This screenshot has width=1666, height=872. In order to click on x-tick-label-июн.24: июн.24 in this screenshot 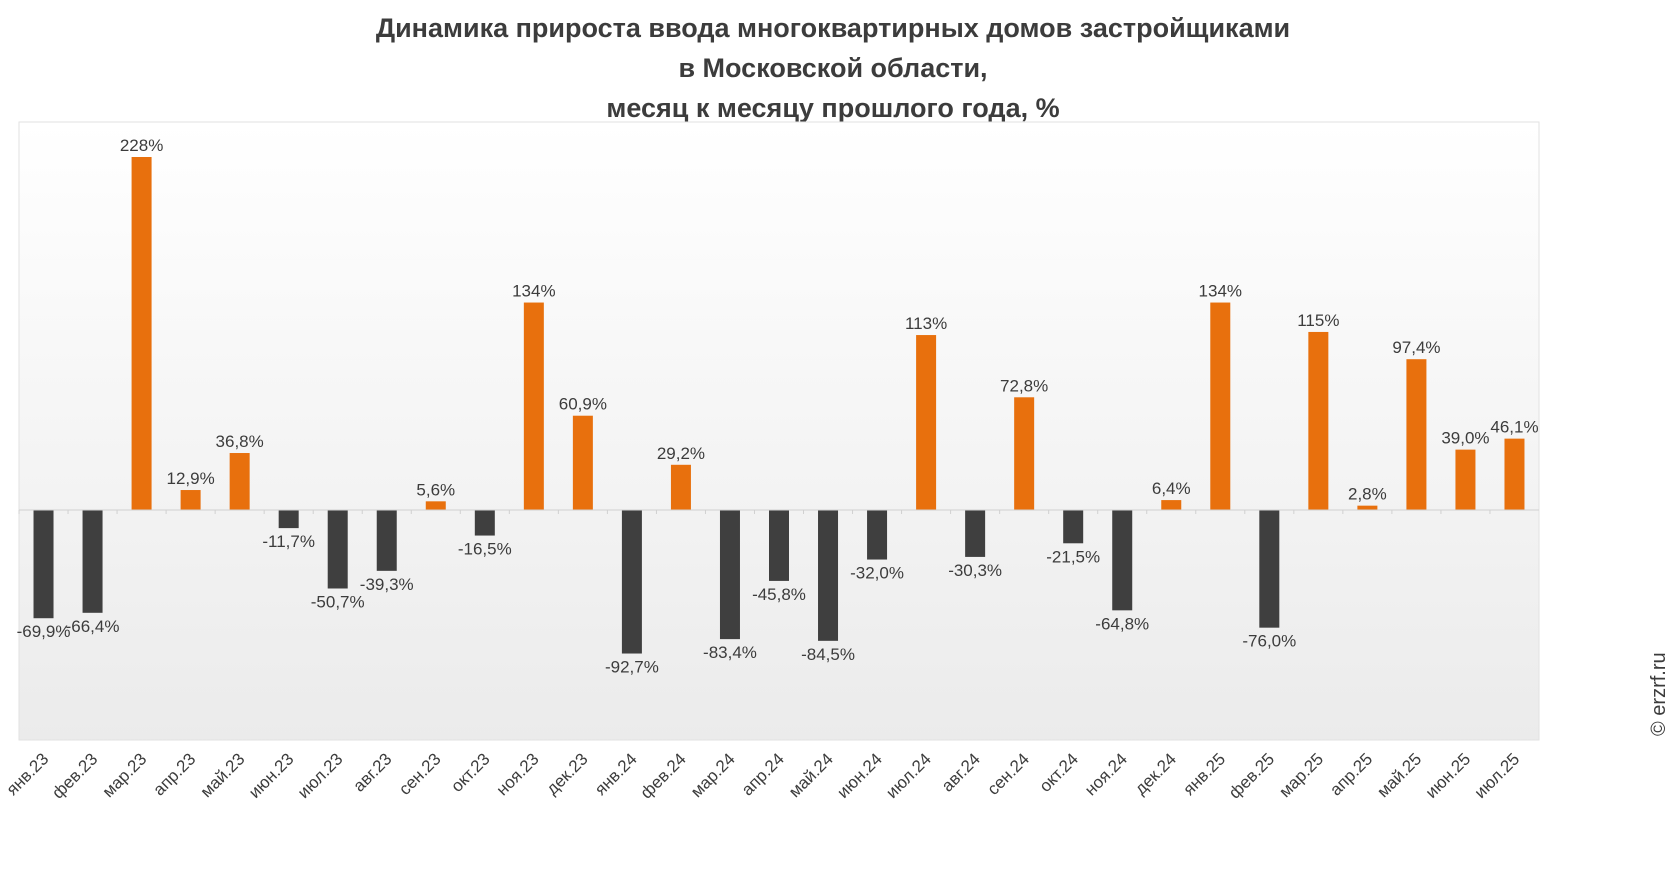, I will do `click(859, 775)`.